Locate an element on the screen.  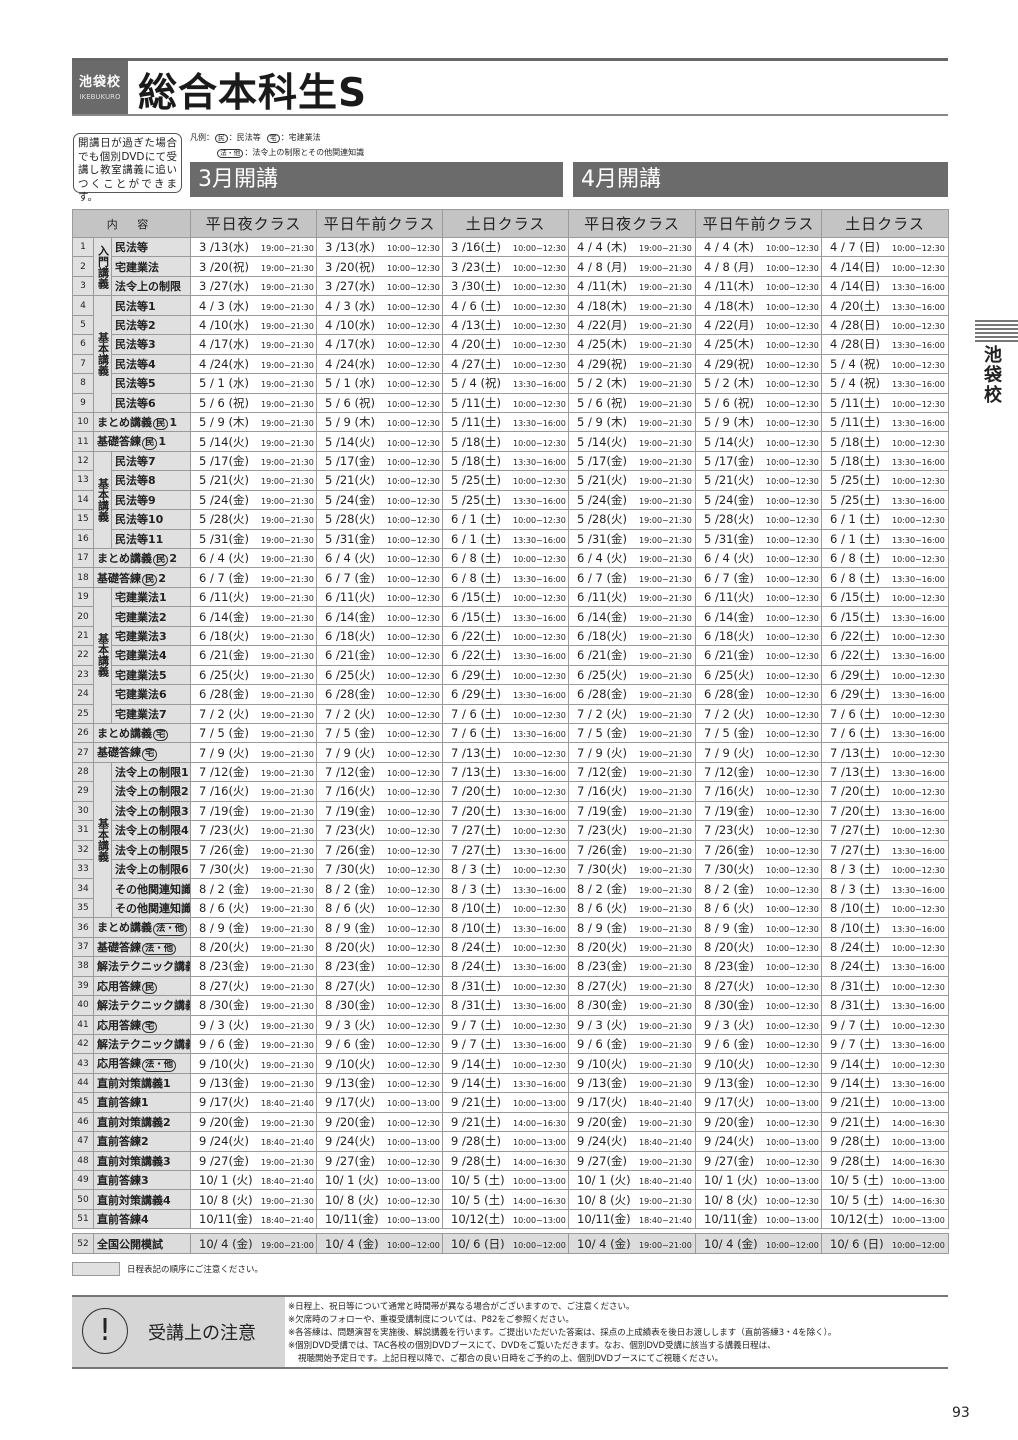
lecture-name: 直前答練3 is located at coordinates (142, 1180).